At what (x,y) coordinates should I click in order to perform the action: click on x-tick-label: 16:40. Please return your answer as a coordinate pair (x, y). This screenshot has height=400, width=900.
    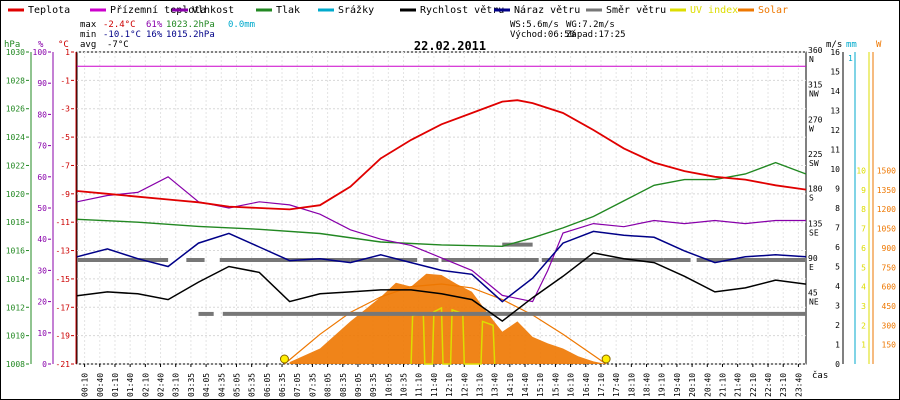
    Looking at the image, I should click on (586, 385).